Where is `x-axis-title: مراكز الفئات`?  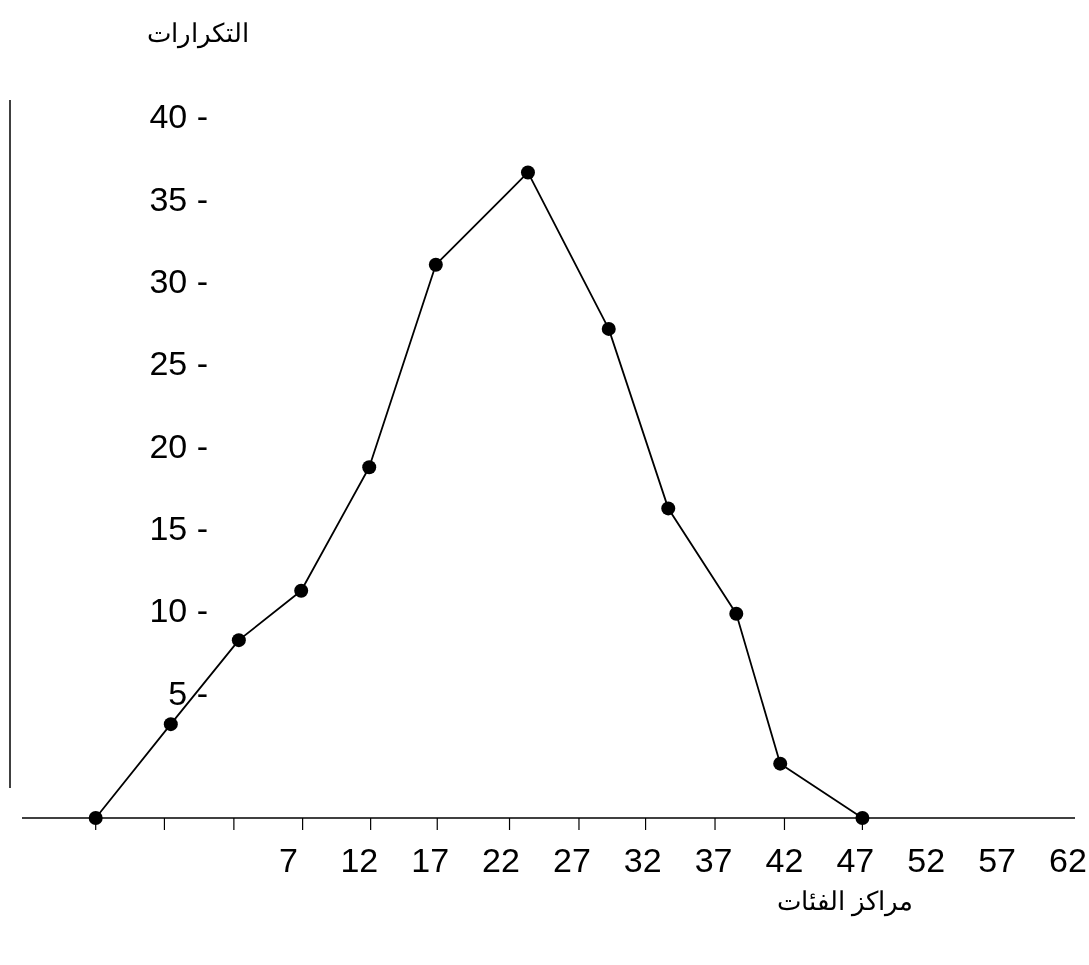
x-axis-title: مراكز الفئات is located at coordinates (845, 901).